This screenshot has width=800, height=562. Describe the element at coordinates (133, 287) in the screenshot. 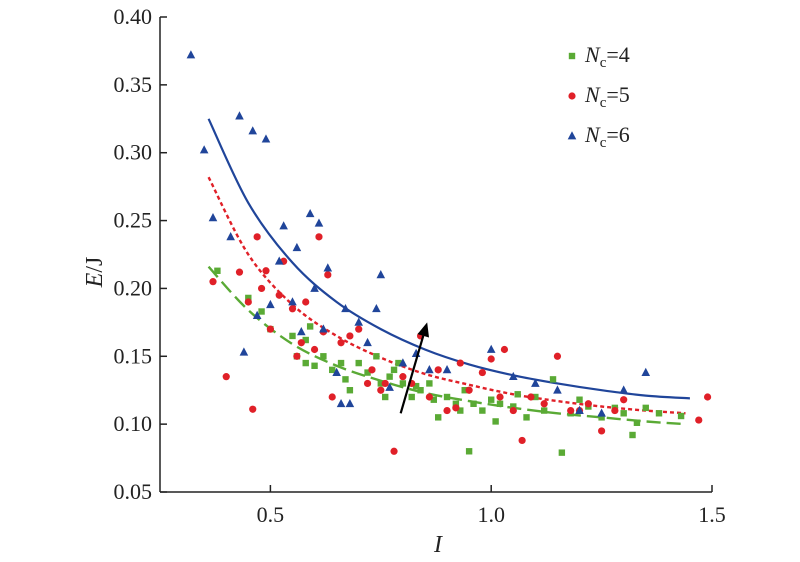

I see `y-tick-label: 0.20` at that location.